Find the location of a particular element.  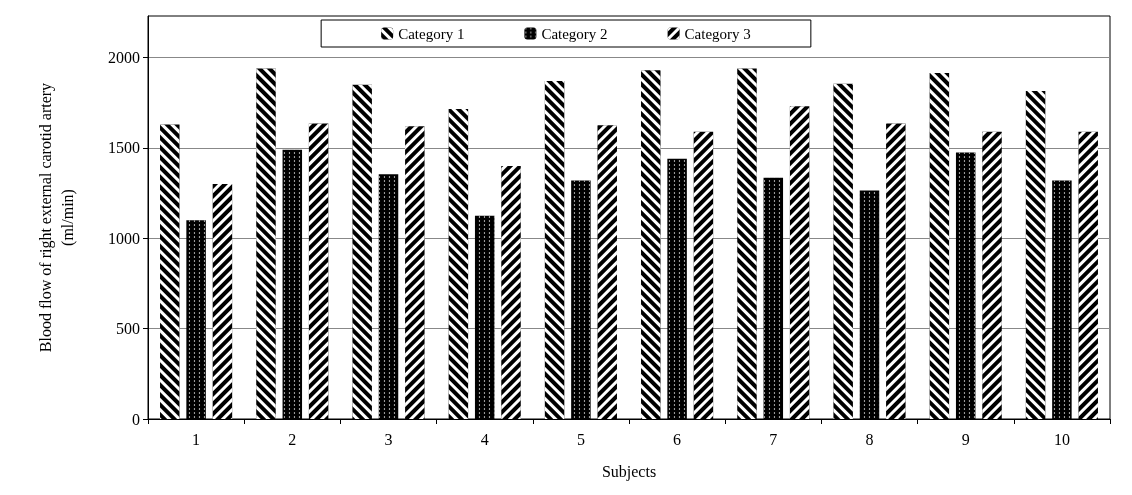

x-axis-title: Subjects is located at coordinates (629, 471).